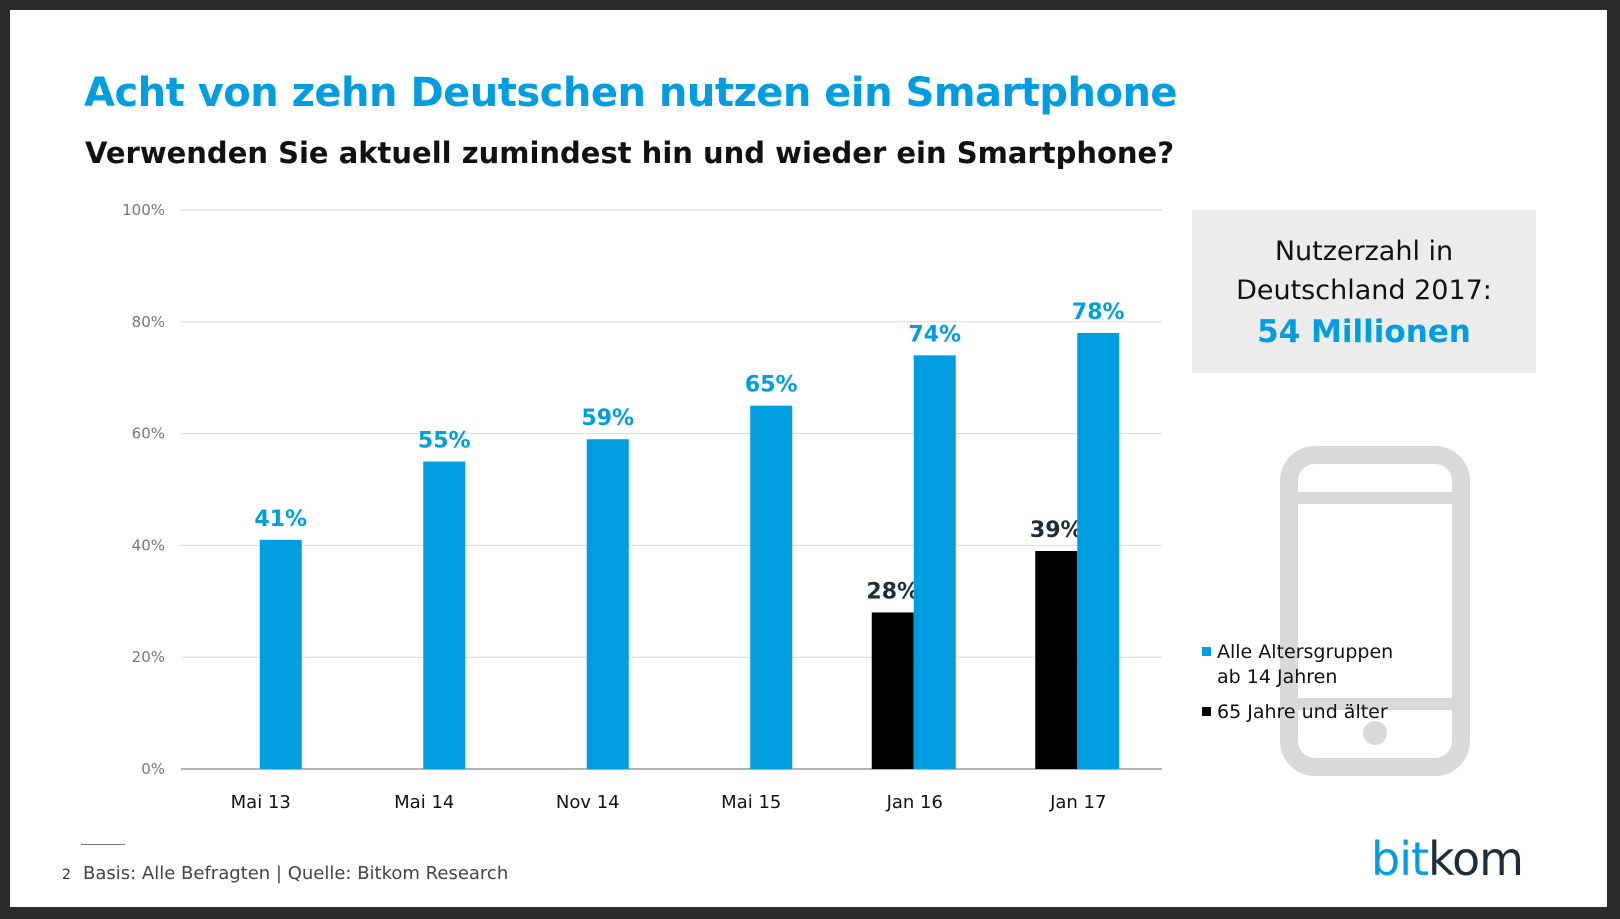 The image size is (1620, 919). Describe the element at coordinates (280, 519) in the screenshot. I see `data-label: 41%` at that location.